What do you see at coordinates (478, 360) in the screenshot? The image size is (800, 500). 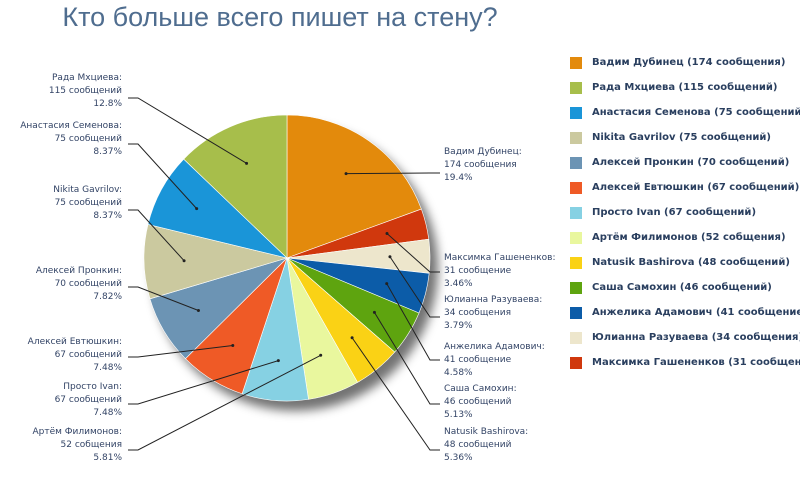 I see `slice-label-value-label: 41 сообщение` at bounding box center [478, 360].